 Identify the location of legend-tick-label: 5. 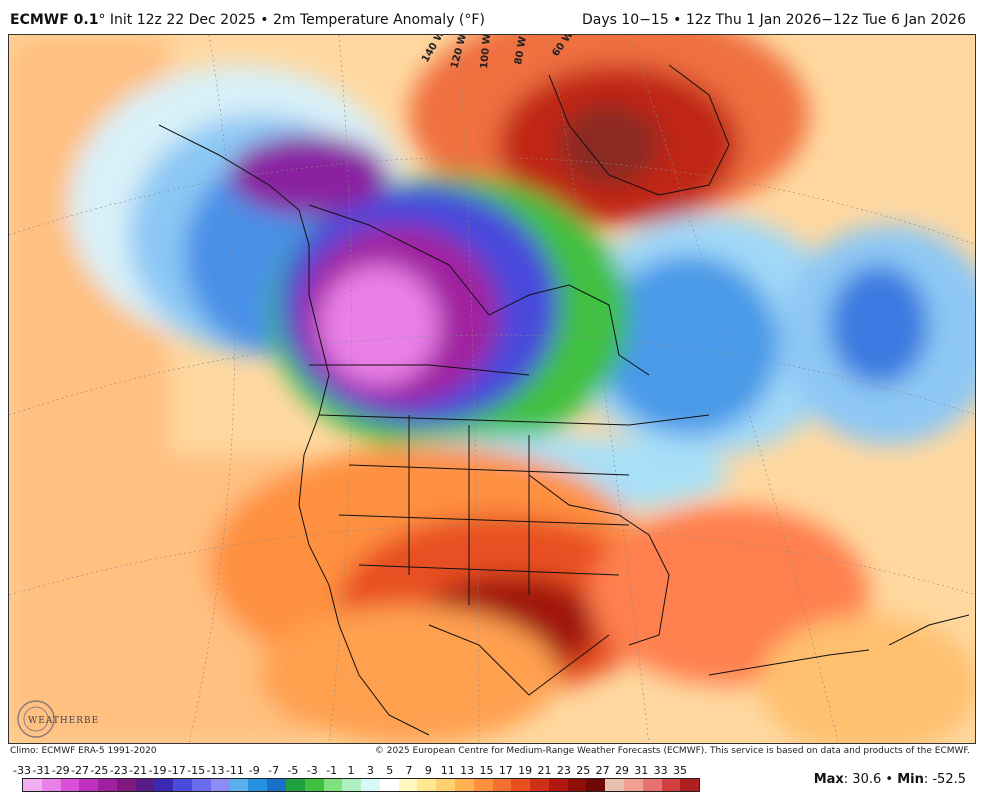
(390, 770).